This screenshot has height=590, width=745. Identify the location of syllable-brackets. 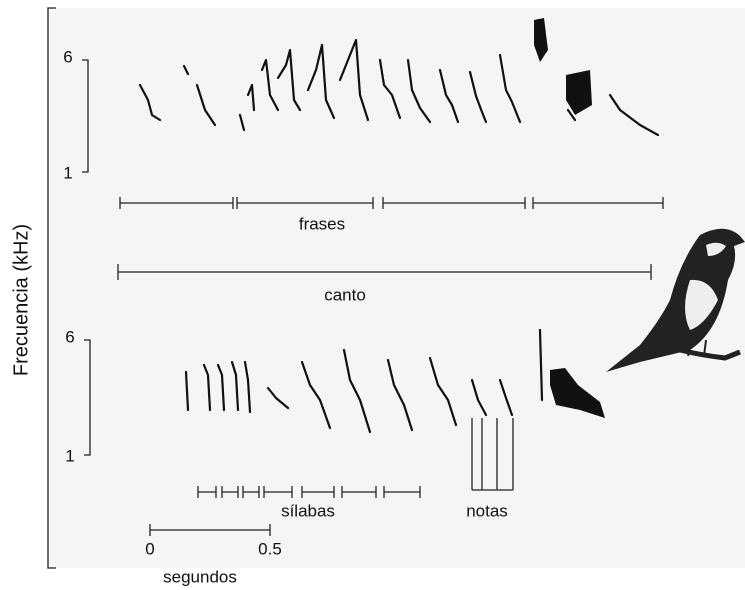
(309, 492).